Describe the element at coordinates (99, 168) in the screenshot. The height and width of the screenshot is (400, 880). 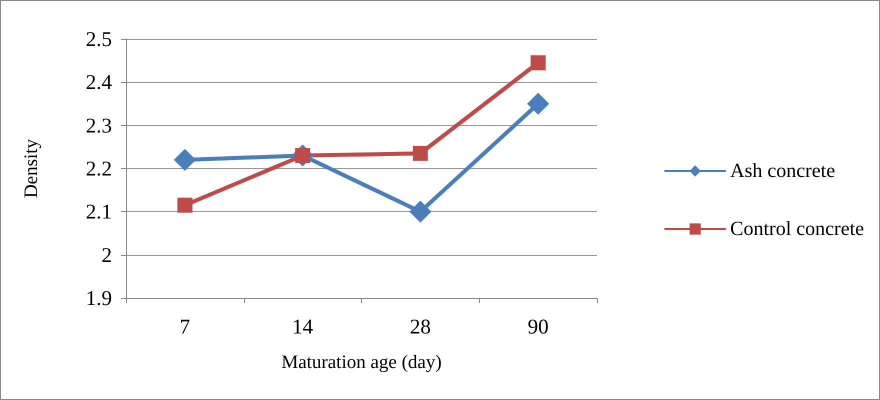
I see `y-tick-label: 2.2` at that location.